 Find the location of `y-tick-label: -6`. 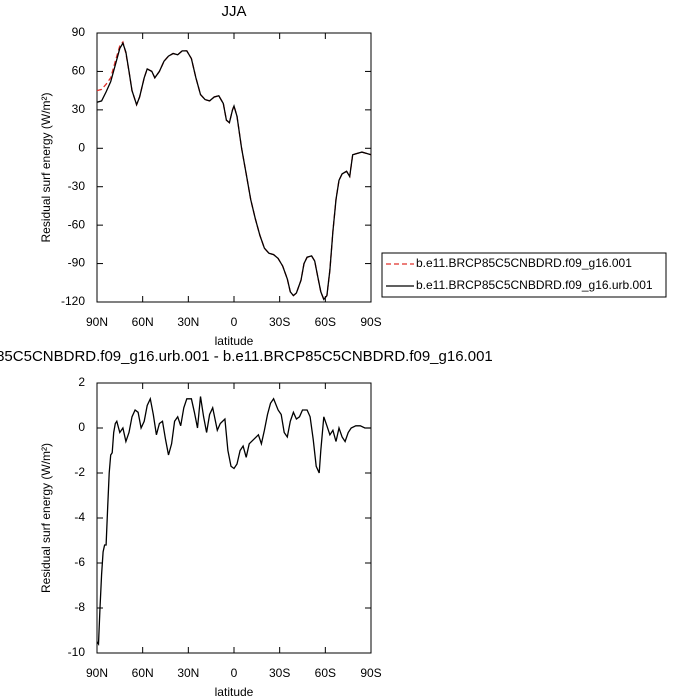

y-tick-label: -6 is located at coordinates (79, 562).